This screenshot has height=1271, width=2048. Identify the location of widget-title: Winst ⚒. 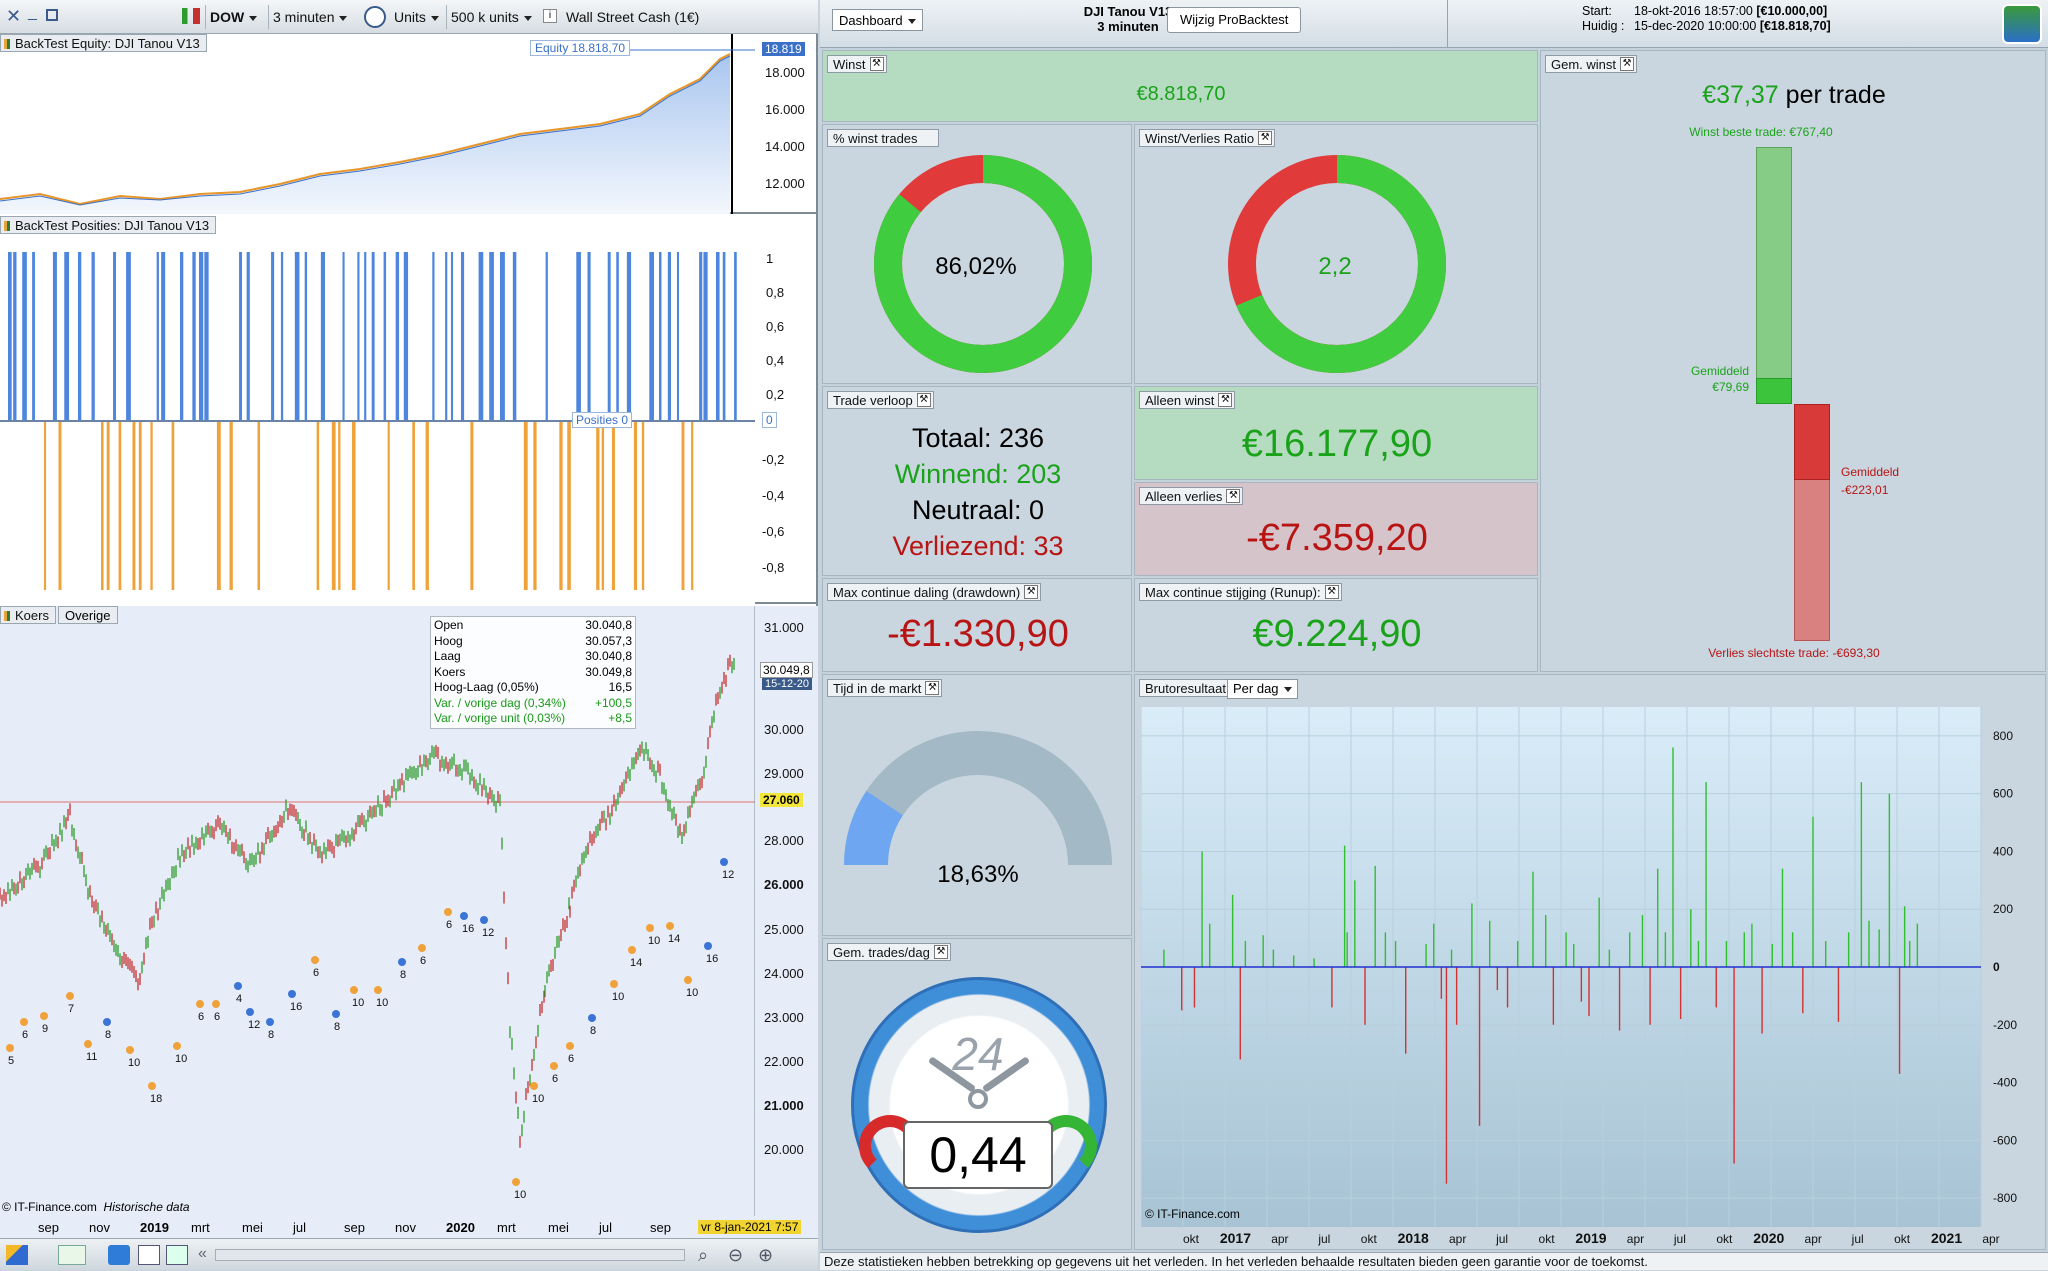
(857, 64).